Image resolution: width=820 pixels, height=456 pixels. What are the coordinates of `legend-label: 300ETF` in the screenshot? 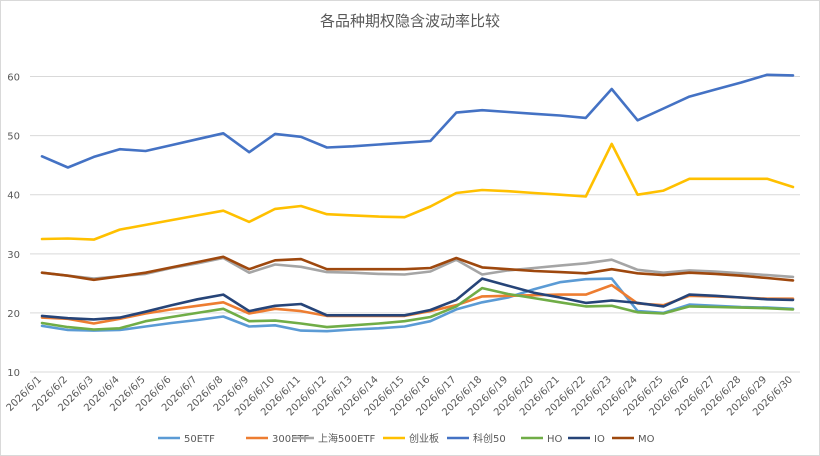 It's located at (291, 439).